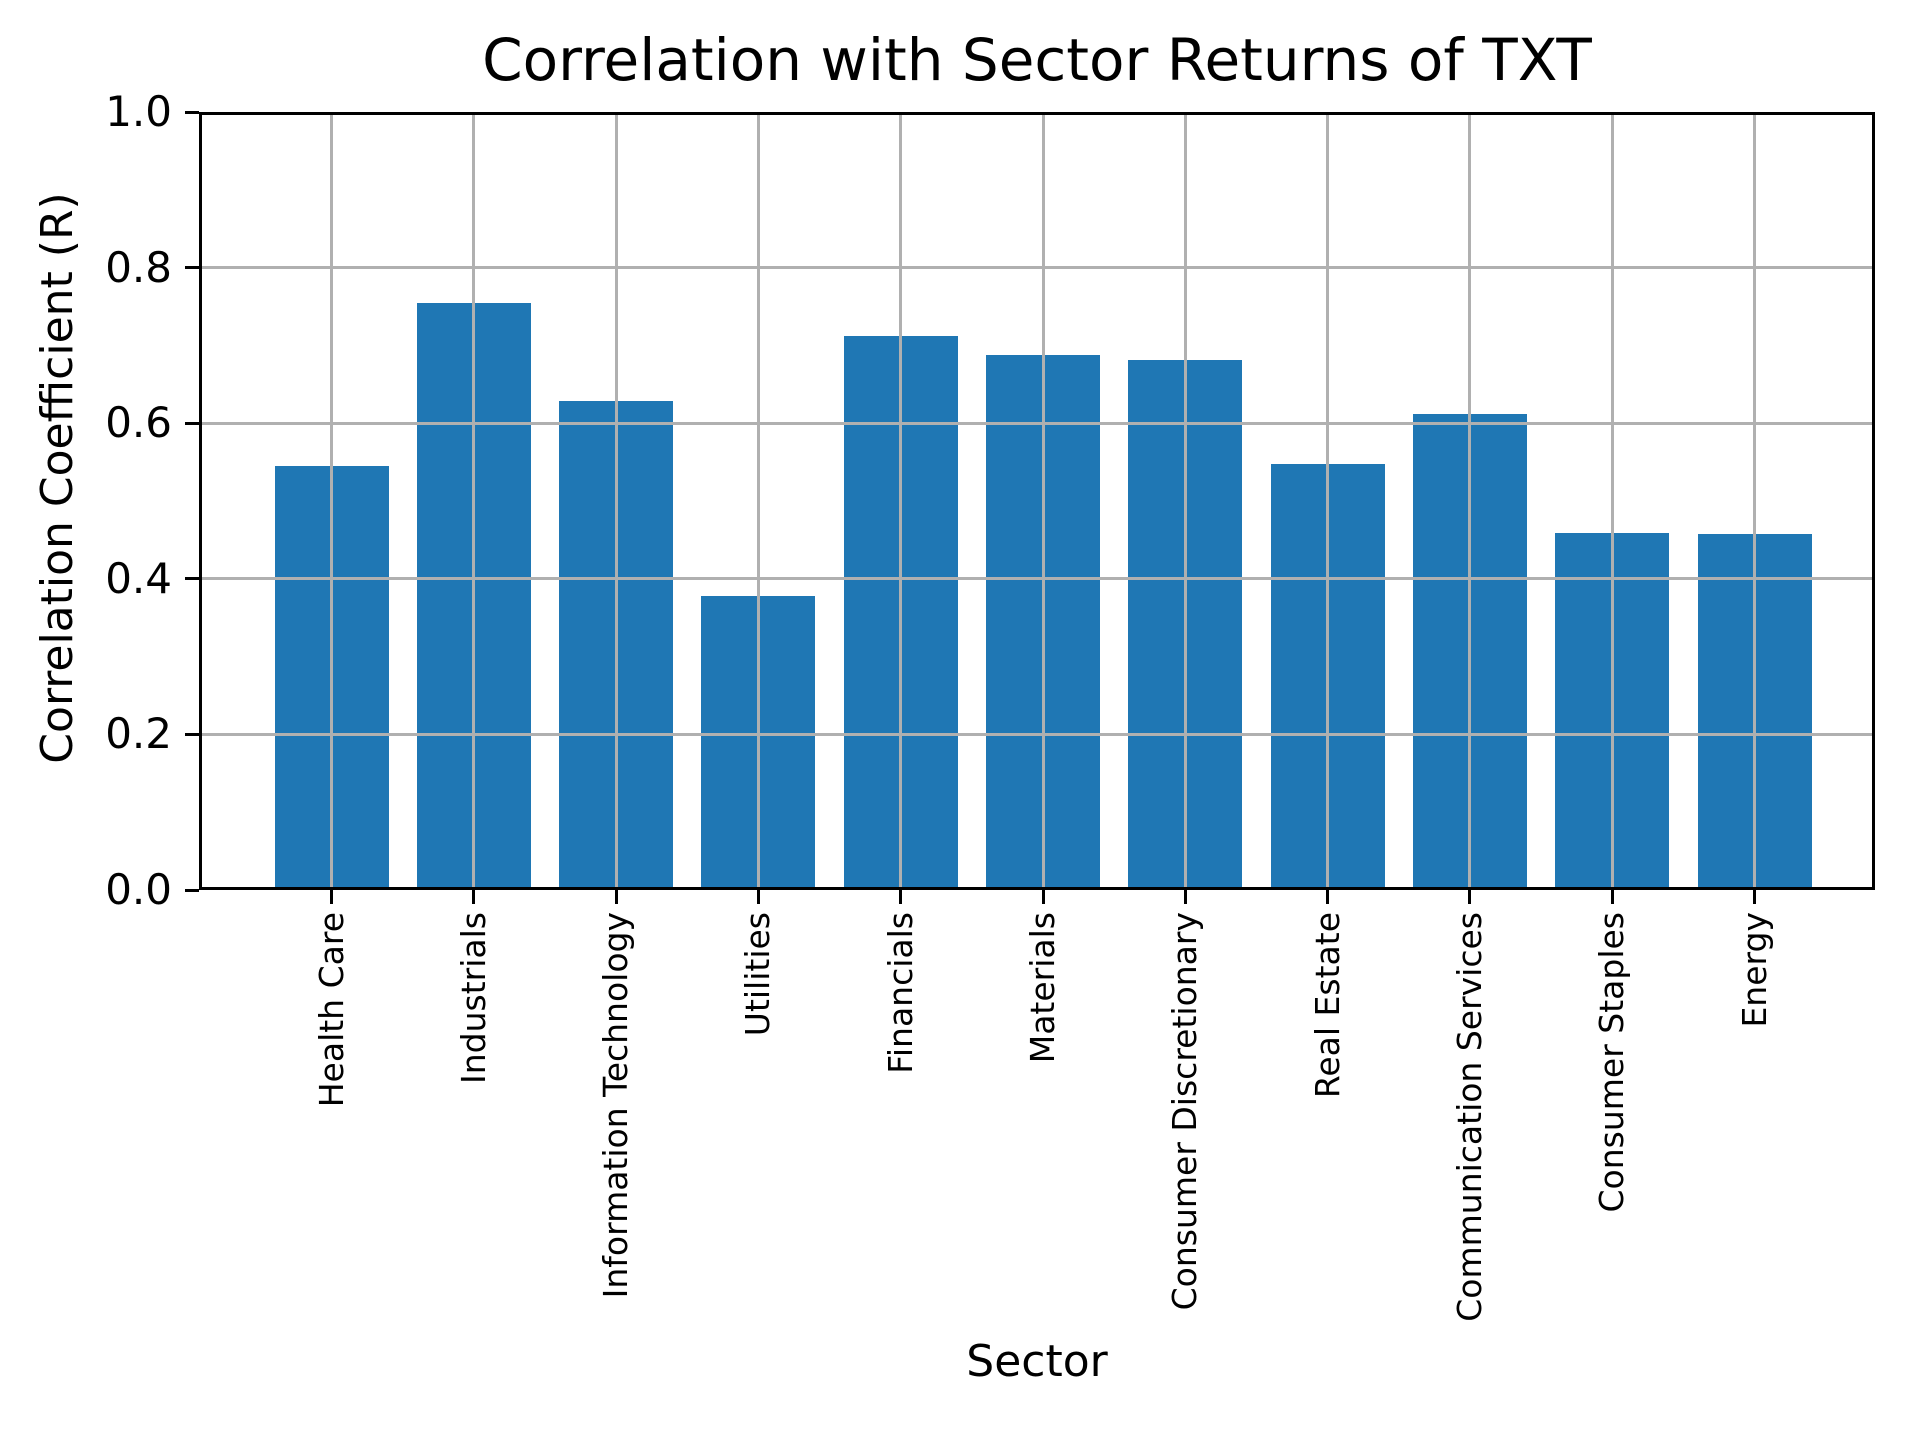  What do you see at coordinates (138, 267) in the screenshot?
I see `y-tick-label: 0.8` at bounding box center [138, 267].